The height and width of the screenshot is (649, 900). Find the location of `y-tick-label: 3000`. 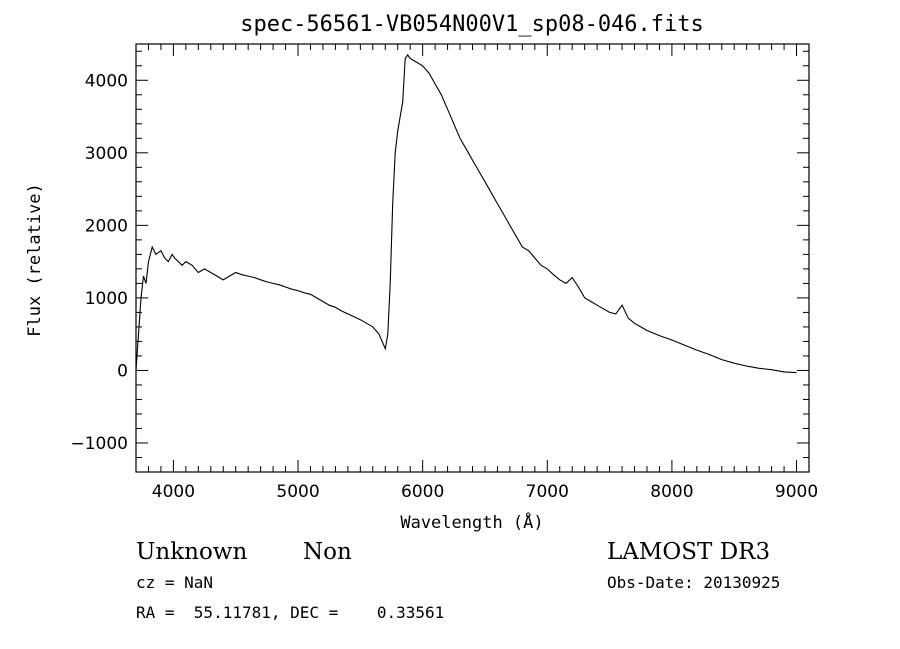

y-tick-label: 3000 is located at coordinates (106, 154).